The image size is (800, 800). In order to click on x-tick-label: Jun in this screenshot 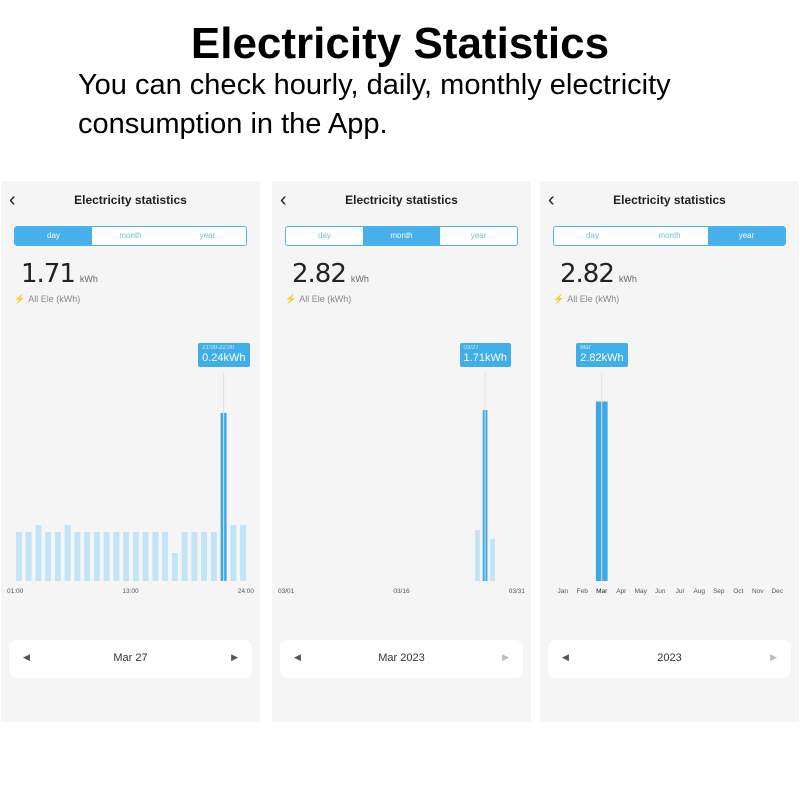, I will do `click(660, 591)`.